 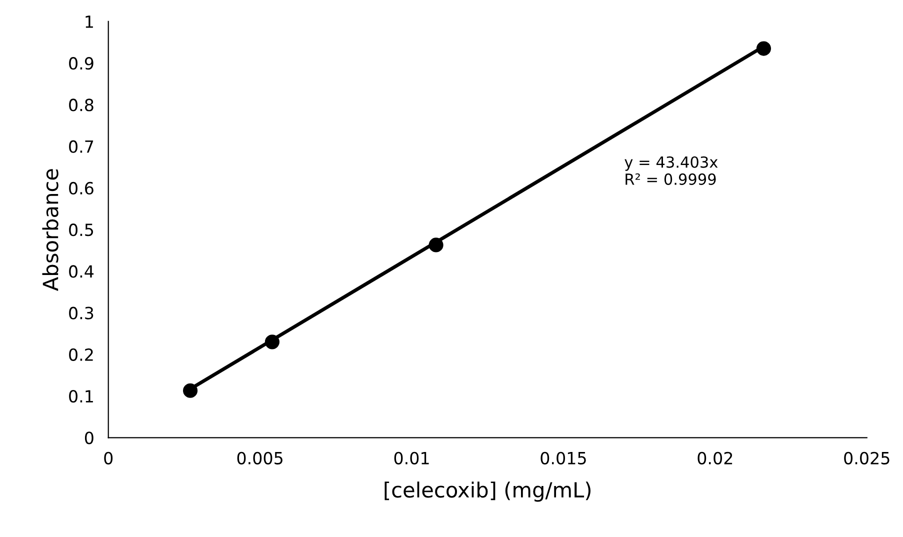 What do you see at coordinates (81, 230) in the screenshot?
I see `y-tick-label: 0.5` at bounding box center [81, 230].